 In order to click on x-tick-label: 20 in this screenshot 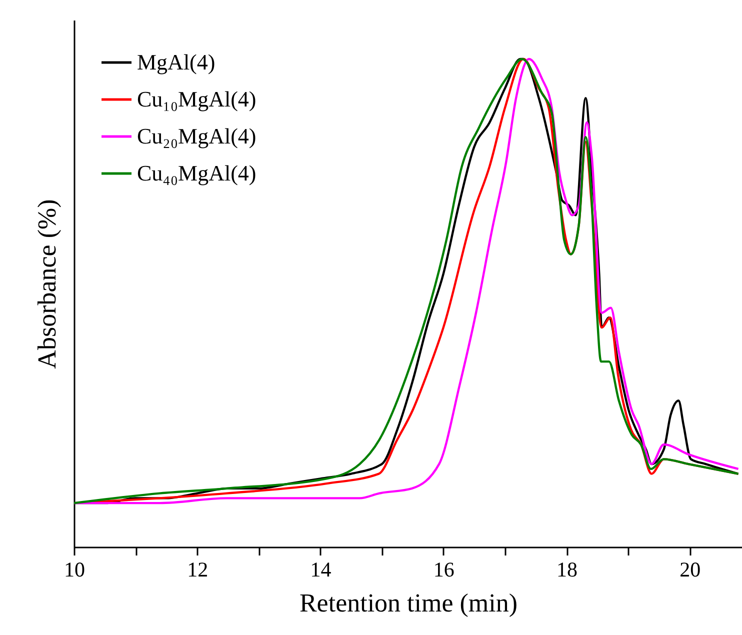, I will do `click(690, 570)`.